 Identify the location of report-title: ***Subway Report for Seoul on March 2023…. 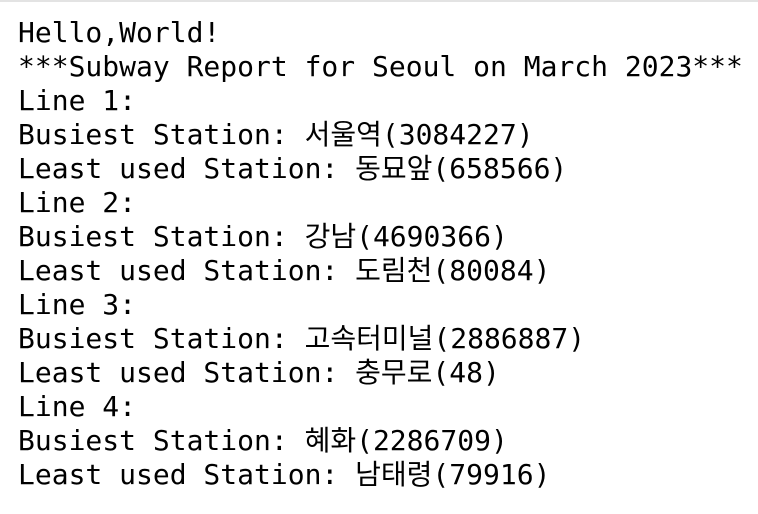
(380, 66).